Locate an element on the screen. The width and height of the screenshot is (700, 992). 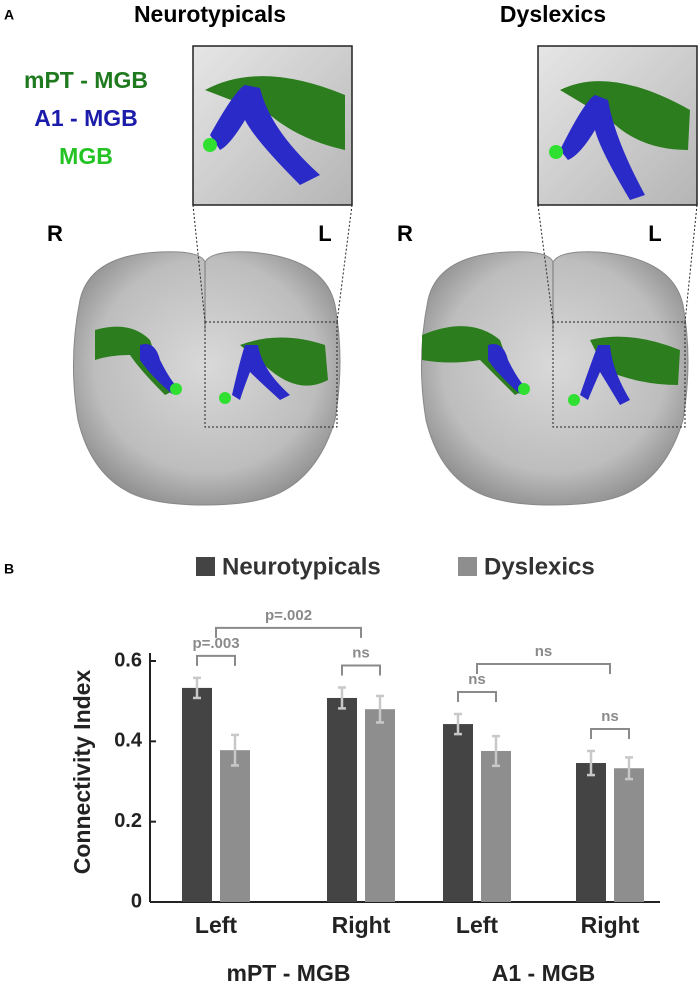
legend-label: A1 - MGB is located at coordinates (86, 118).